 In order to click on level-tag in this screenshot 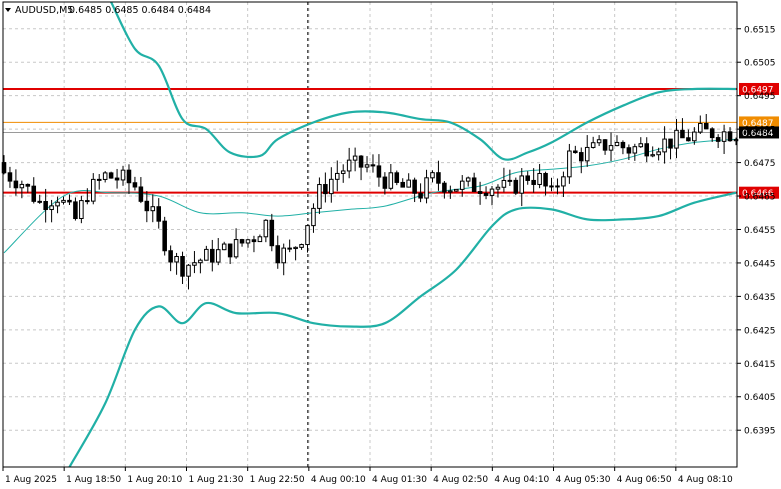, I will do `click(759, 88)`.